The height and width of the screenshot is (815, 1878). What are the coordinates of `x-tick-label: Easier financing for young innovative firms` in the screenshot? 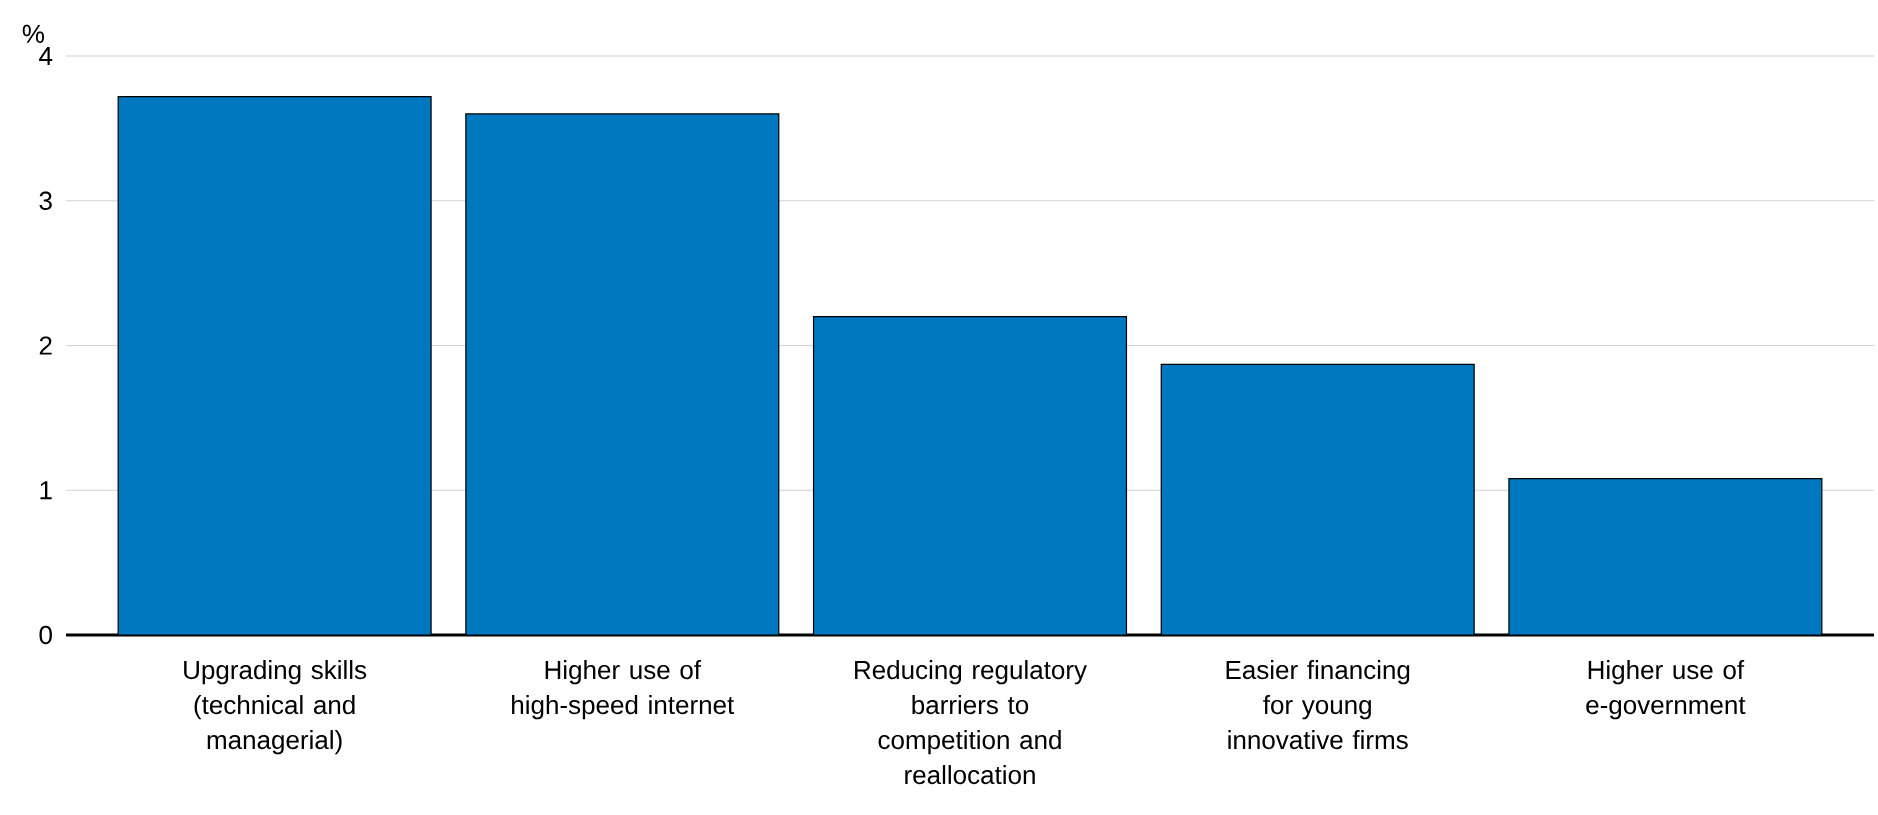 It's located at (1318, 705).